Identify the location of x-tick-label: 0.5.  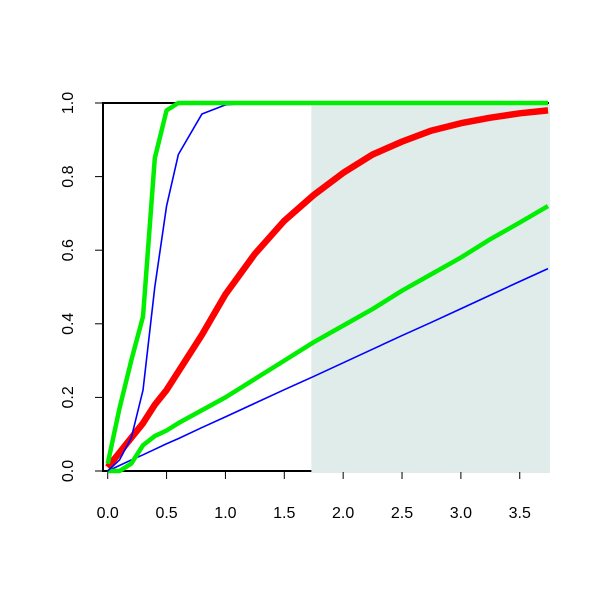
(166, 513).